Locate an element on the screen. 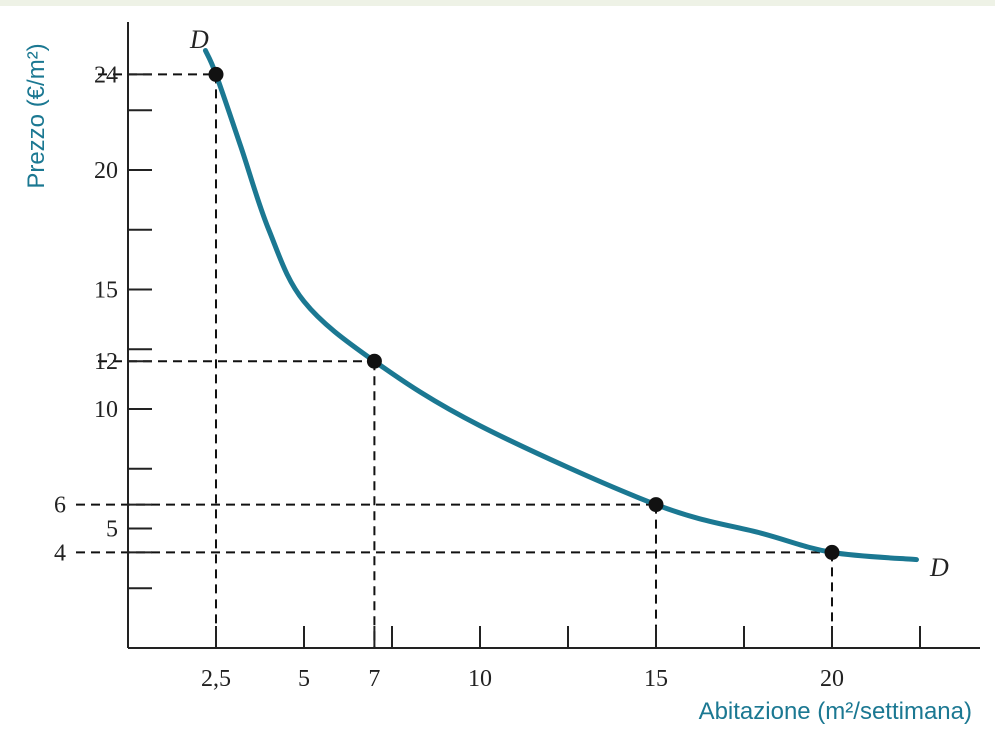 This screenshot has height=730, width=995. y-tick-label: 4 is located at coordinates (60, 553).